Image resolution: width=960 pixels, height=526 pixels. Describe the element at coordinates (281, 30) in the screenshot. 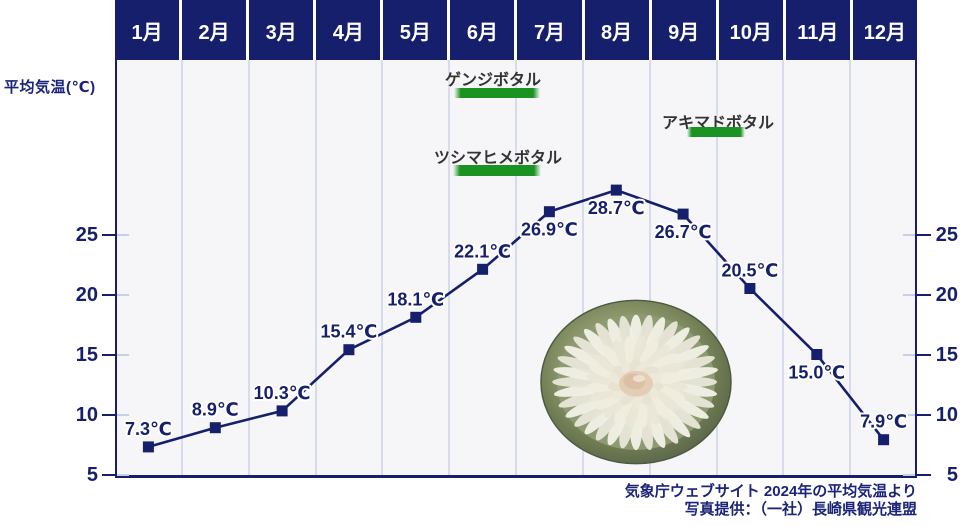

I see `month-header-cell: 3月` at that location.